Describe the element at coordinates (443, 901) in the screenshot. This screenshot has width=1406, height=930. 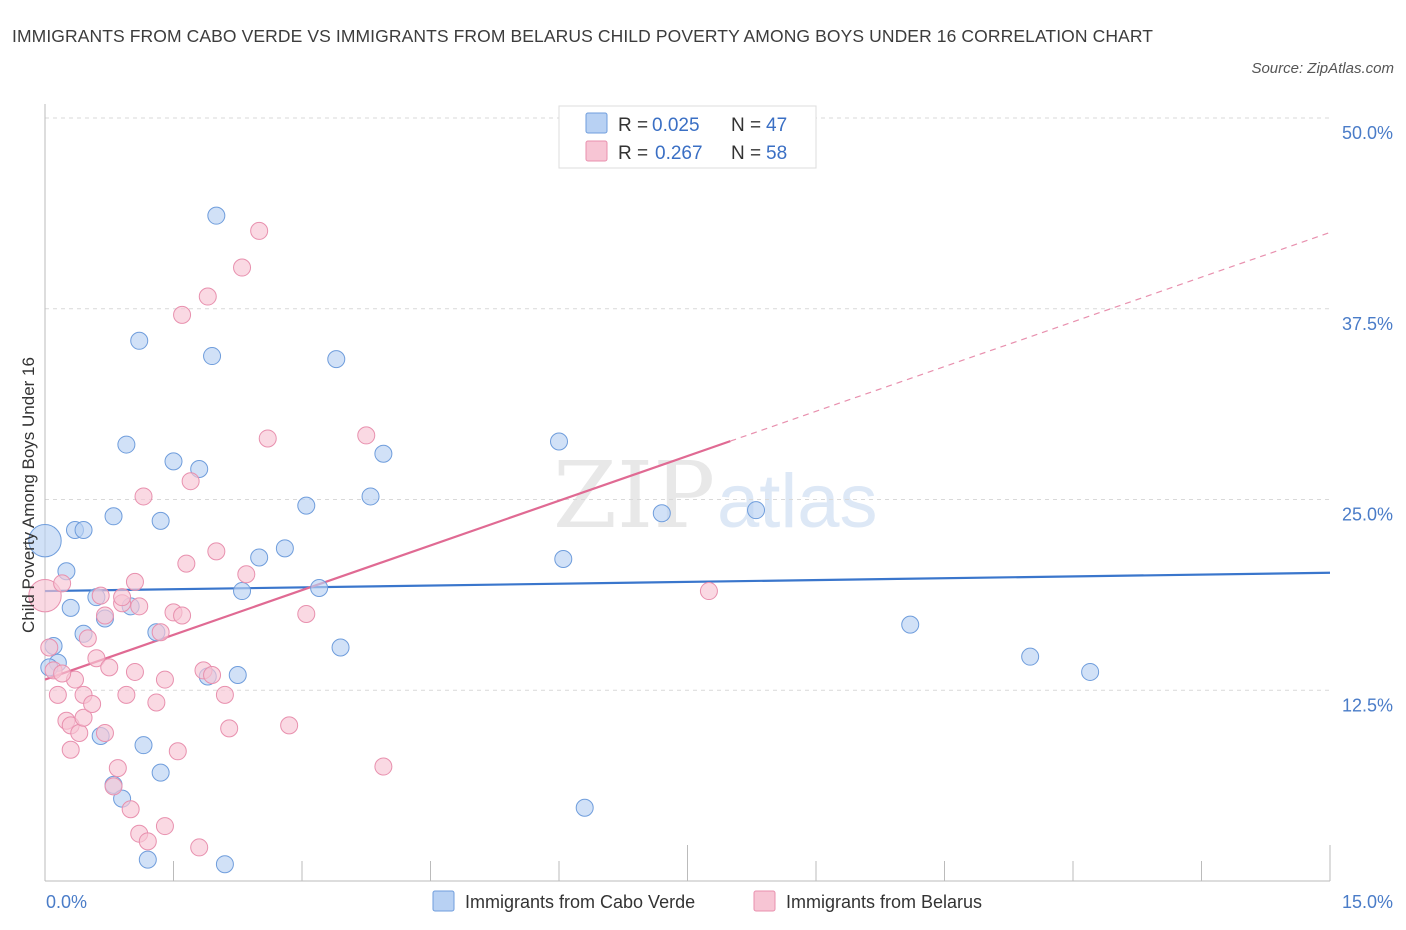
I see `bottom-legend-swatch-cabo-verde` at that location.